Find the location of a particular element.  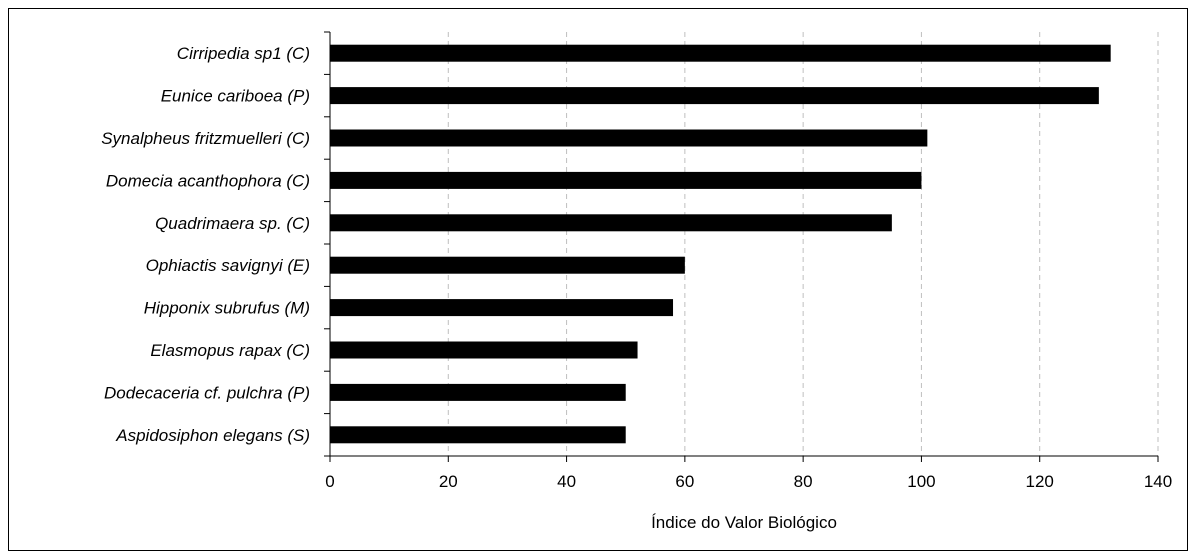

category-label: Elasmopus rapax (C) is located at coordinates (230, 350).